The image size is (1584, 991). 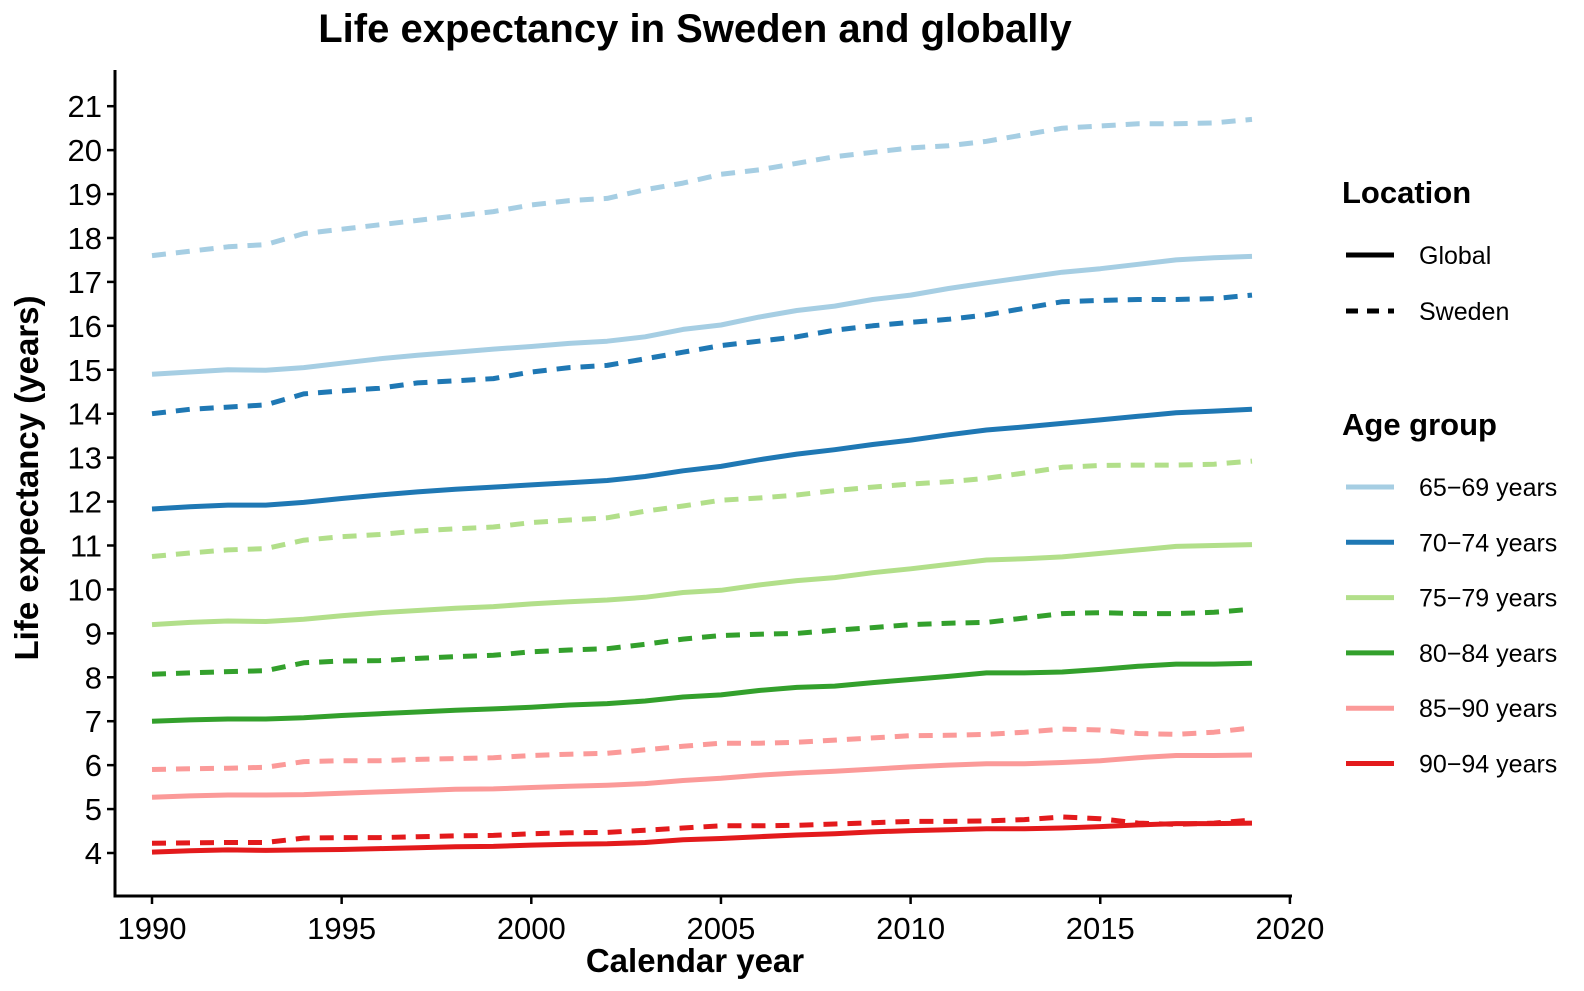 What do you see at coordinates (1455, 256) in the screenshot?
I see `legend-label-global: Global` at bounding box center [1455, 256].